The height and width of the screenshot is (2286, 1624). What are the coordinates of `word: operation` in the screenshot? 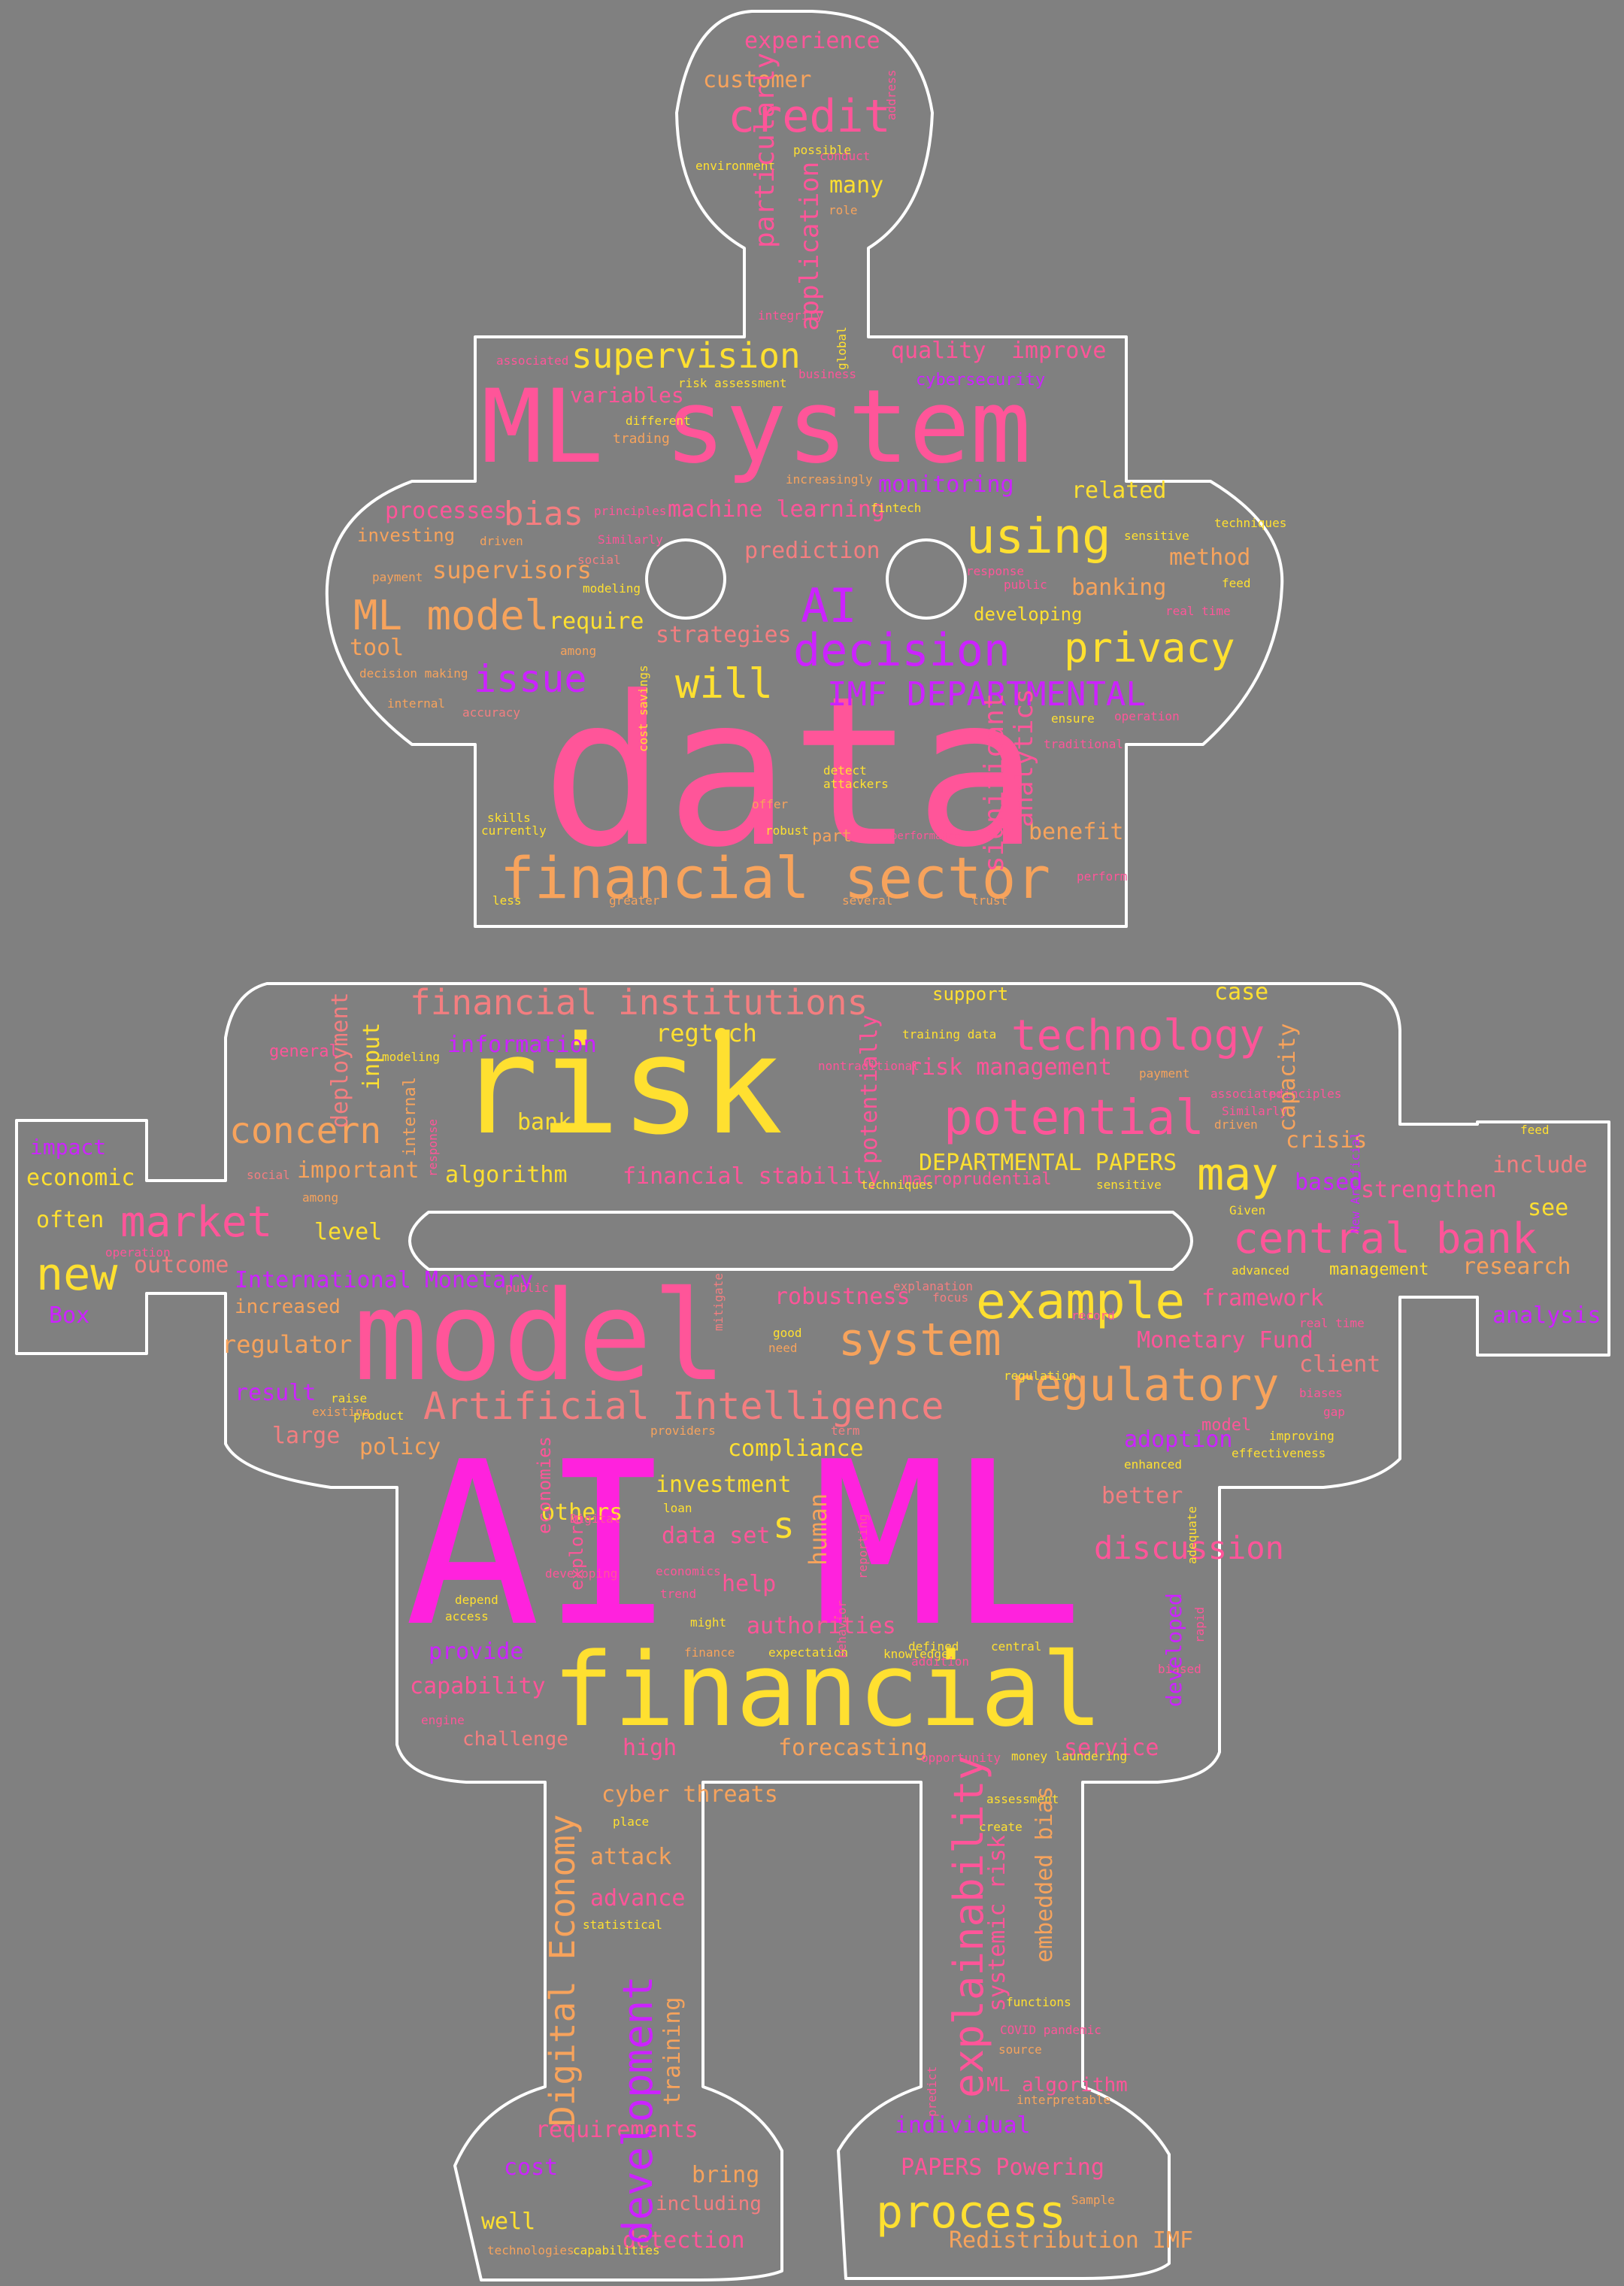 It's located at (138, 1253).